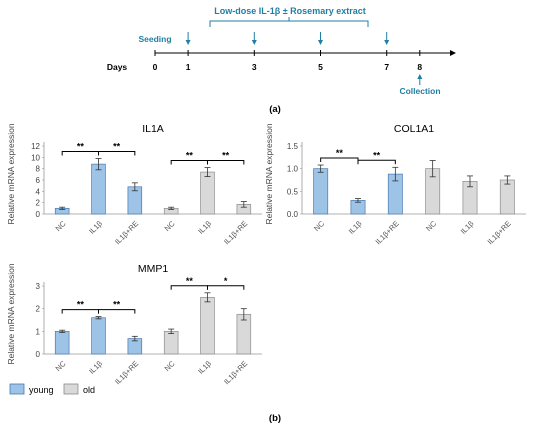 Image resolution: width=550 pixels, height=429 pixels. Describe the element at coordinates (38, 169) in the screenshot. I see `y-tick-label: 8` at that location.